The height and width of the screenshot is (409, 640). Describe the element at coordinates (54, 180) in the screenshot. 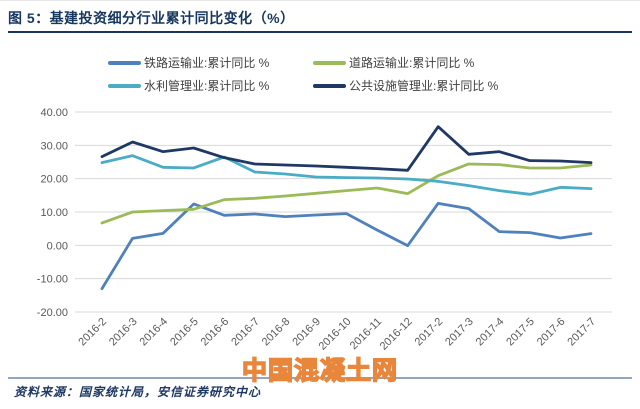

I see `y-tick-label: 20.00` at that location.